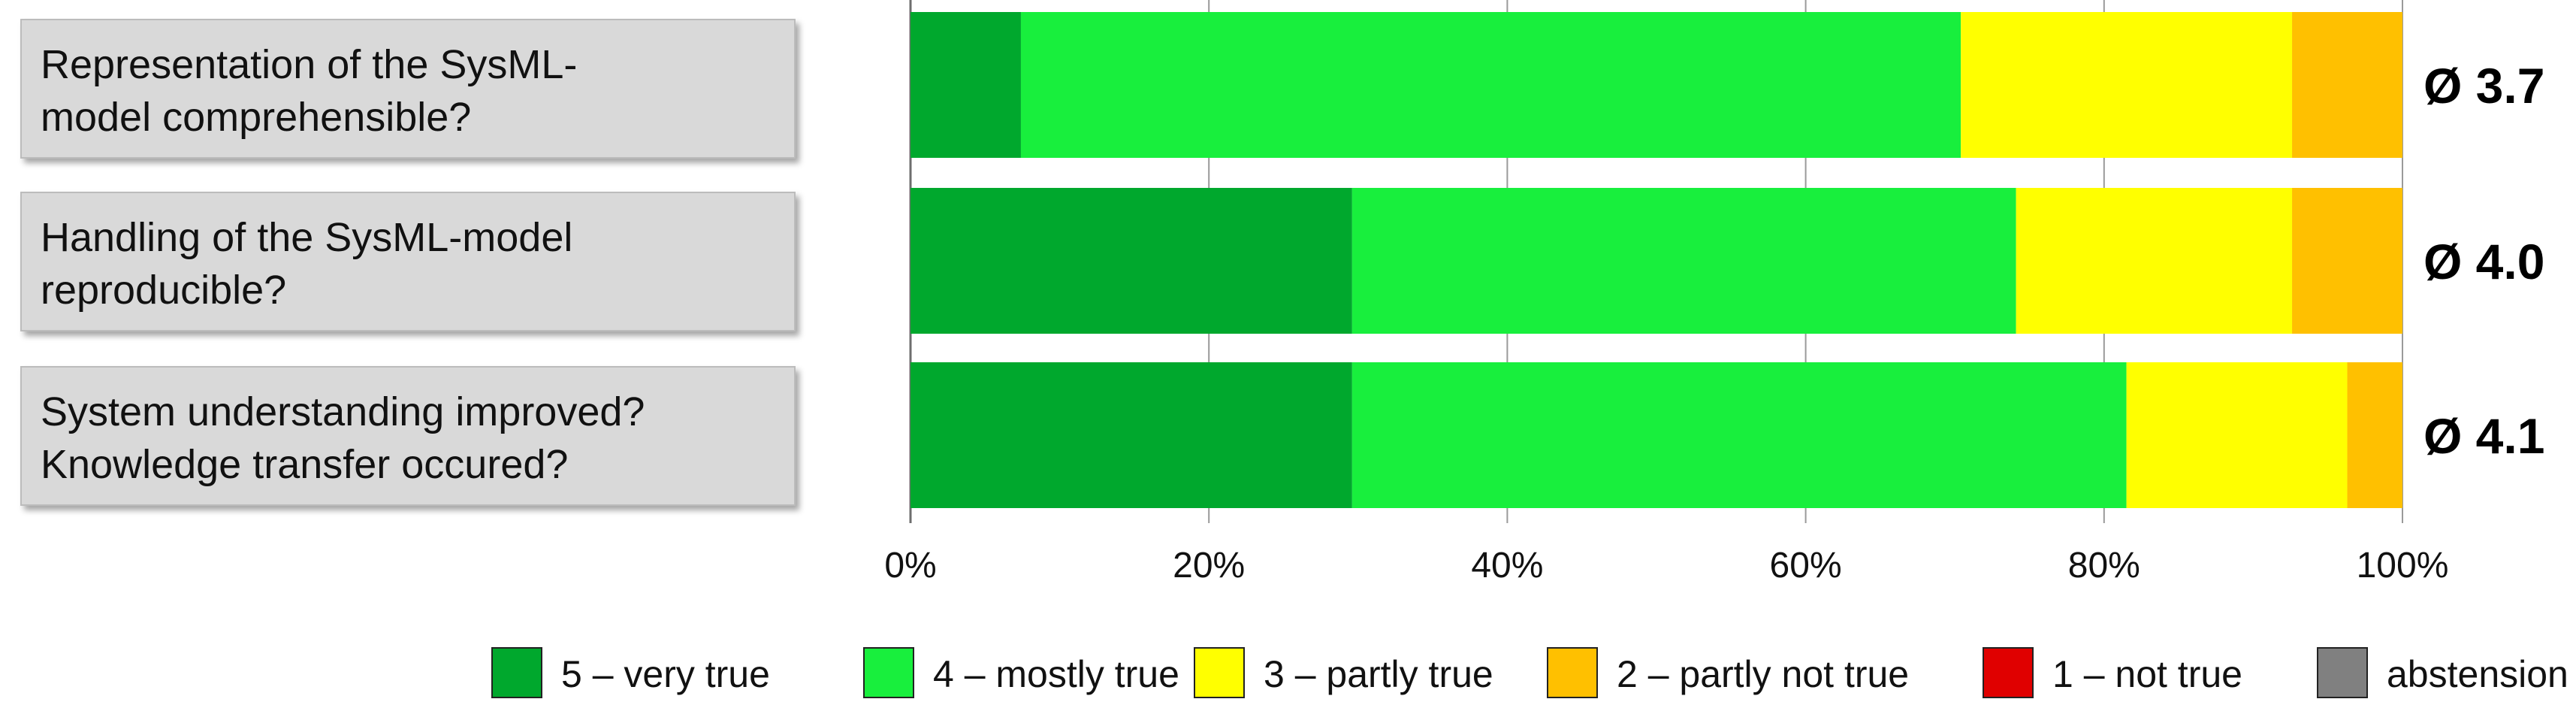 This screenshot has height=702, width=2576. I want to click on x-tick-label: 60%, so click(1806, 566).